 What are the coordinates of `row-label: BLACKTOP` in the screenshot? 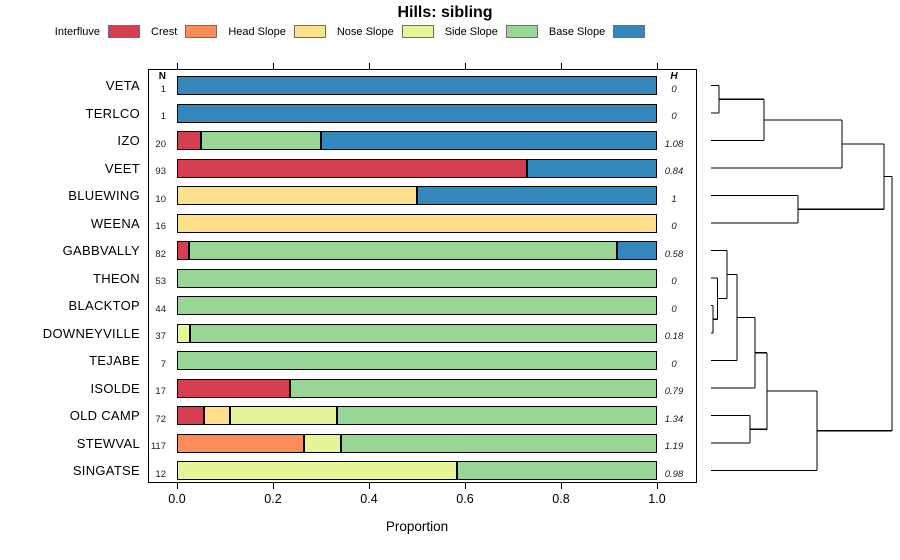 It's located at (104, 305).